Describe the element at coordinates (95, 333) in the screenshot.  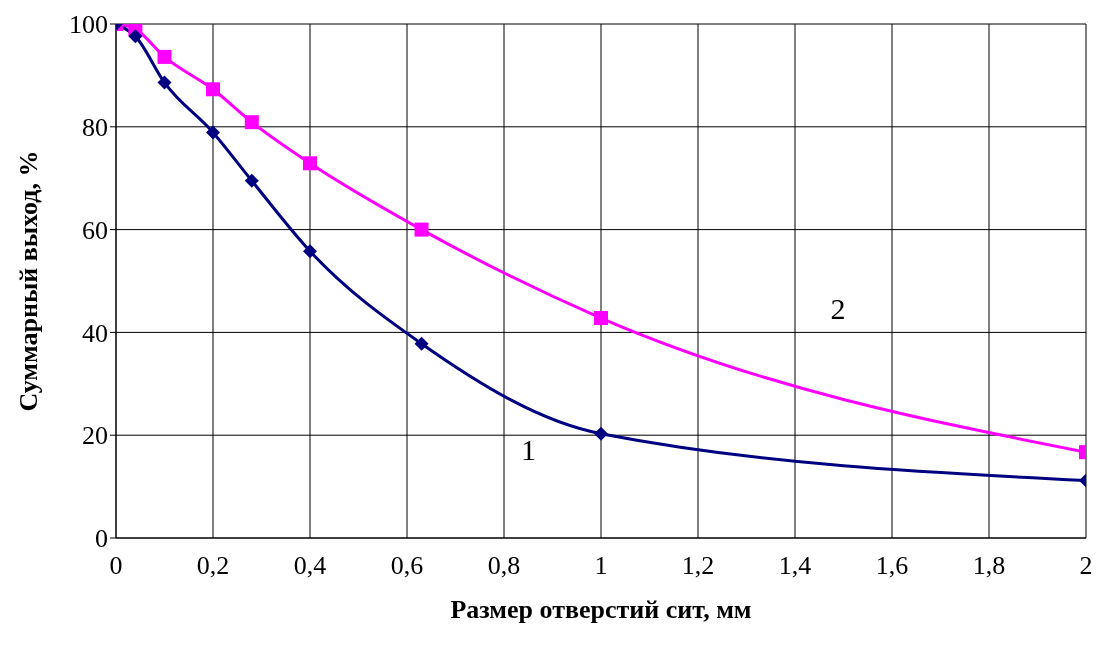
I see `y-tick-label: 40` at that location.